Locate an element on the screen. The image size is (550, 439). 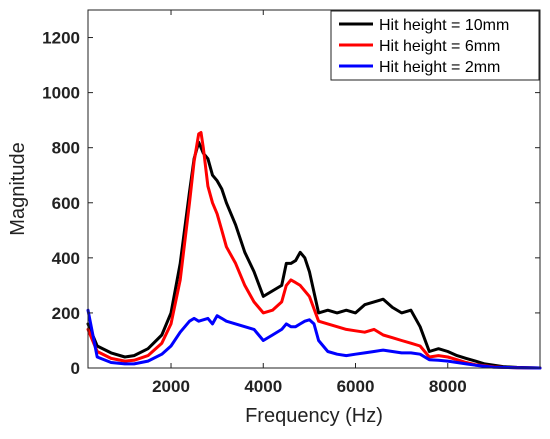
y-tick-label: 0 is located at coordinates (75, 368).